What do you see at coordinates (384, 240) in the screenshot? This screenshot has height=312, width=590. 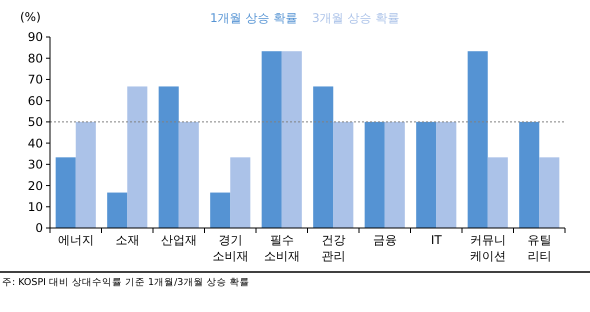 I see `x-tick-label: 금융` at bounding box center [384, 240].